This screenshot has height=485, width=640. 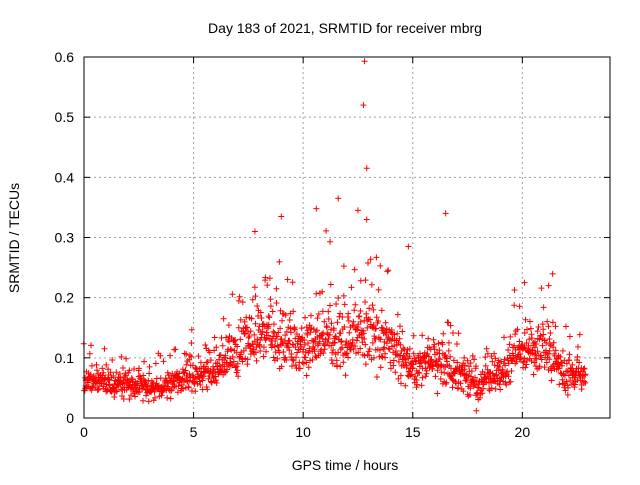 I want to click on x-axis-label: GPS time / hours, so click(x=345, y=465).